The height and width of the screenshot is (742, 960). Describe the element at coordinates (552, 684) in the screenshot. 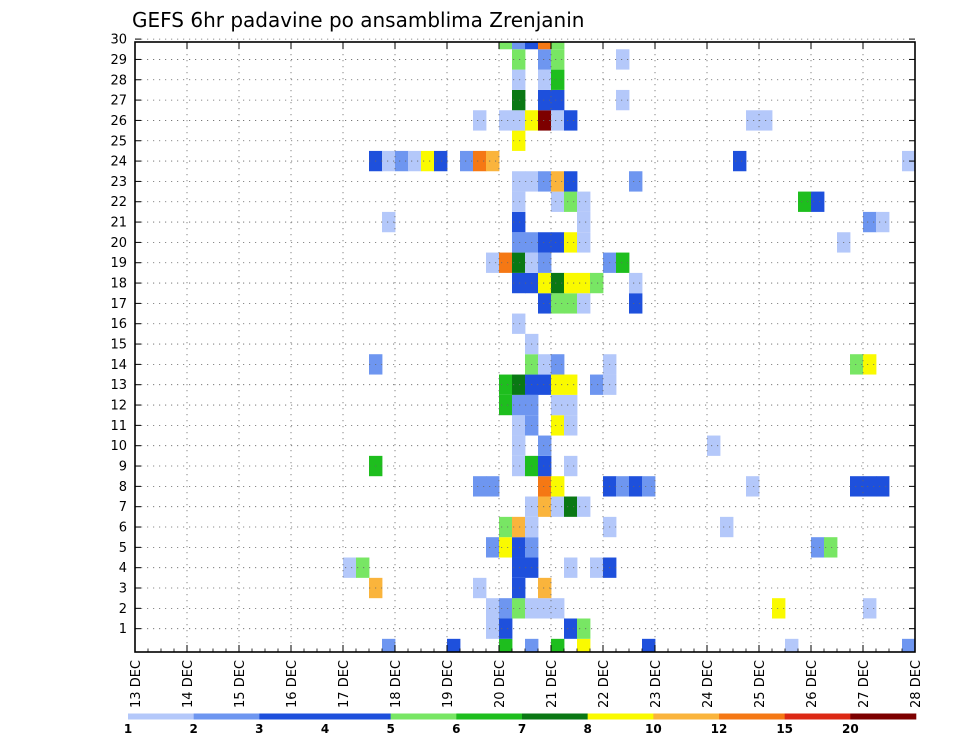

I see `x-tick-label: 21 DEC` at that location.